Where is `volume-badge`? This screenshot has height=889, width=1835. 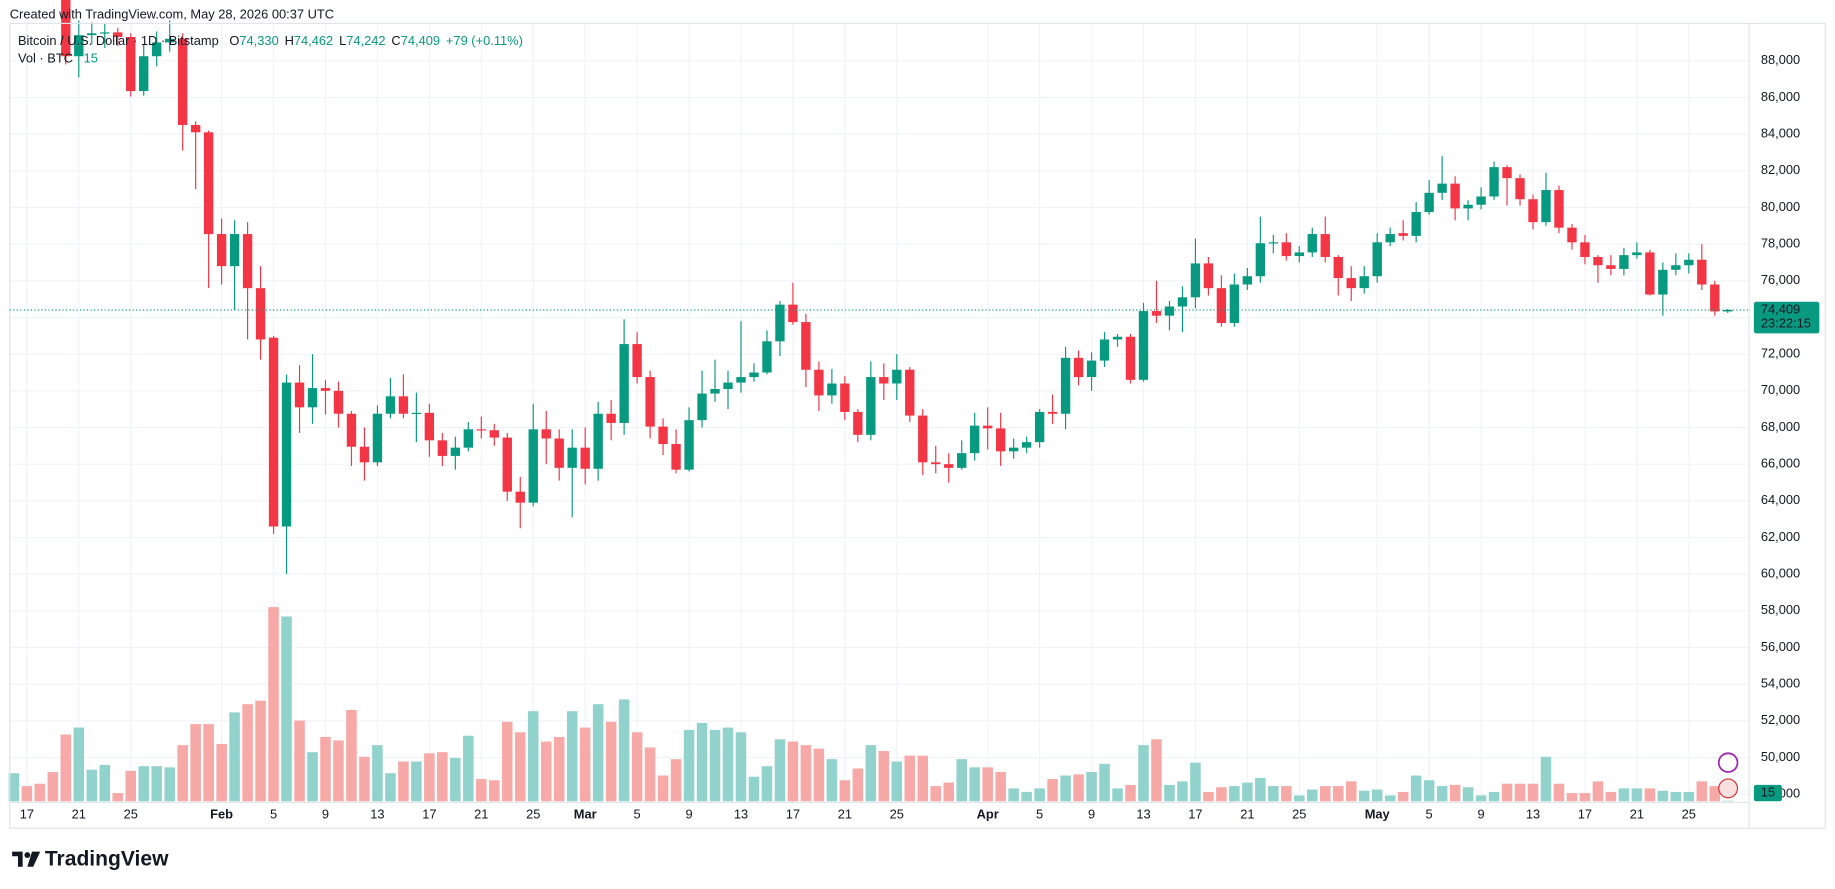
volume-badge is located at coordinates (1767, 793).